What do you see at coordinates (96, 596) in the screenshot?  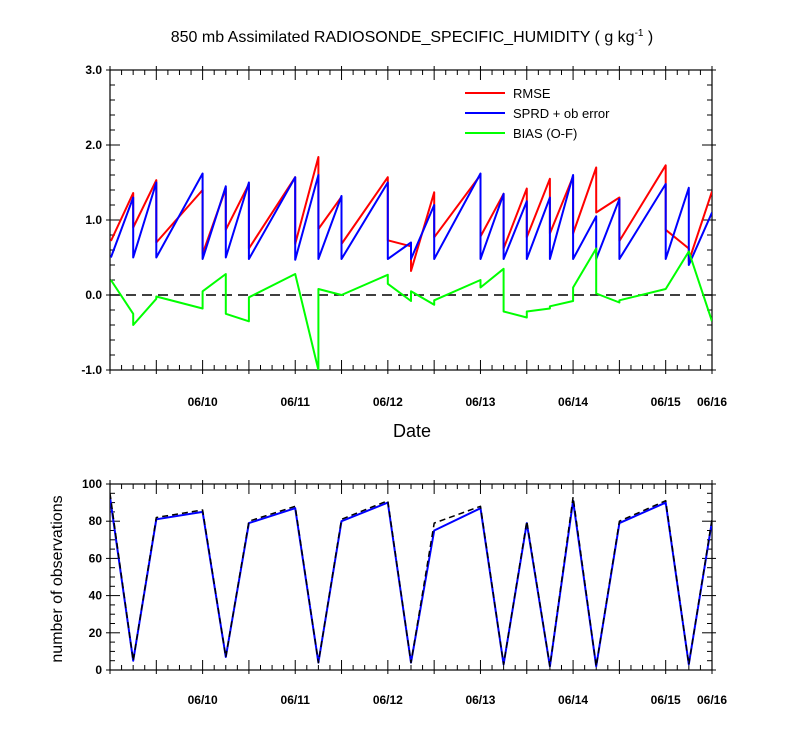 I see `bottom-y-tick-label: 40` at bounding box center [96, 596].